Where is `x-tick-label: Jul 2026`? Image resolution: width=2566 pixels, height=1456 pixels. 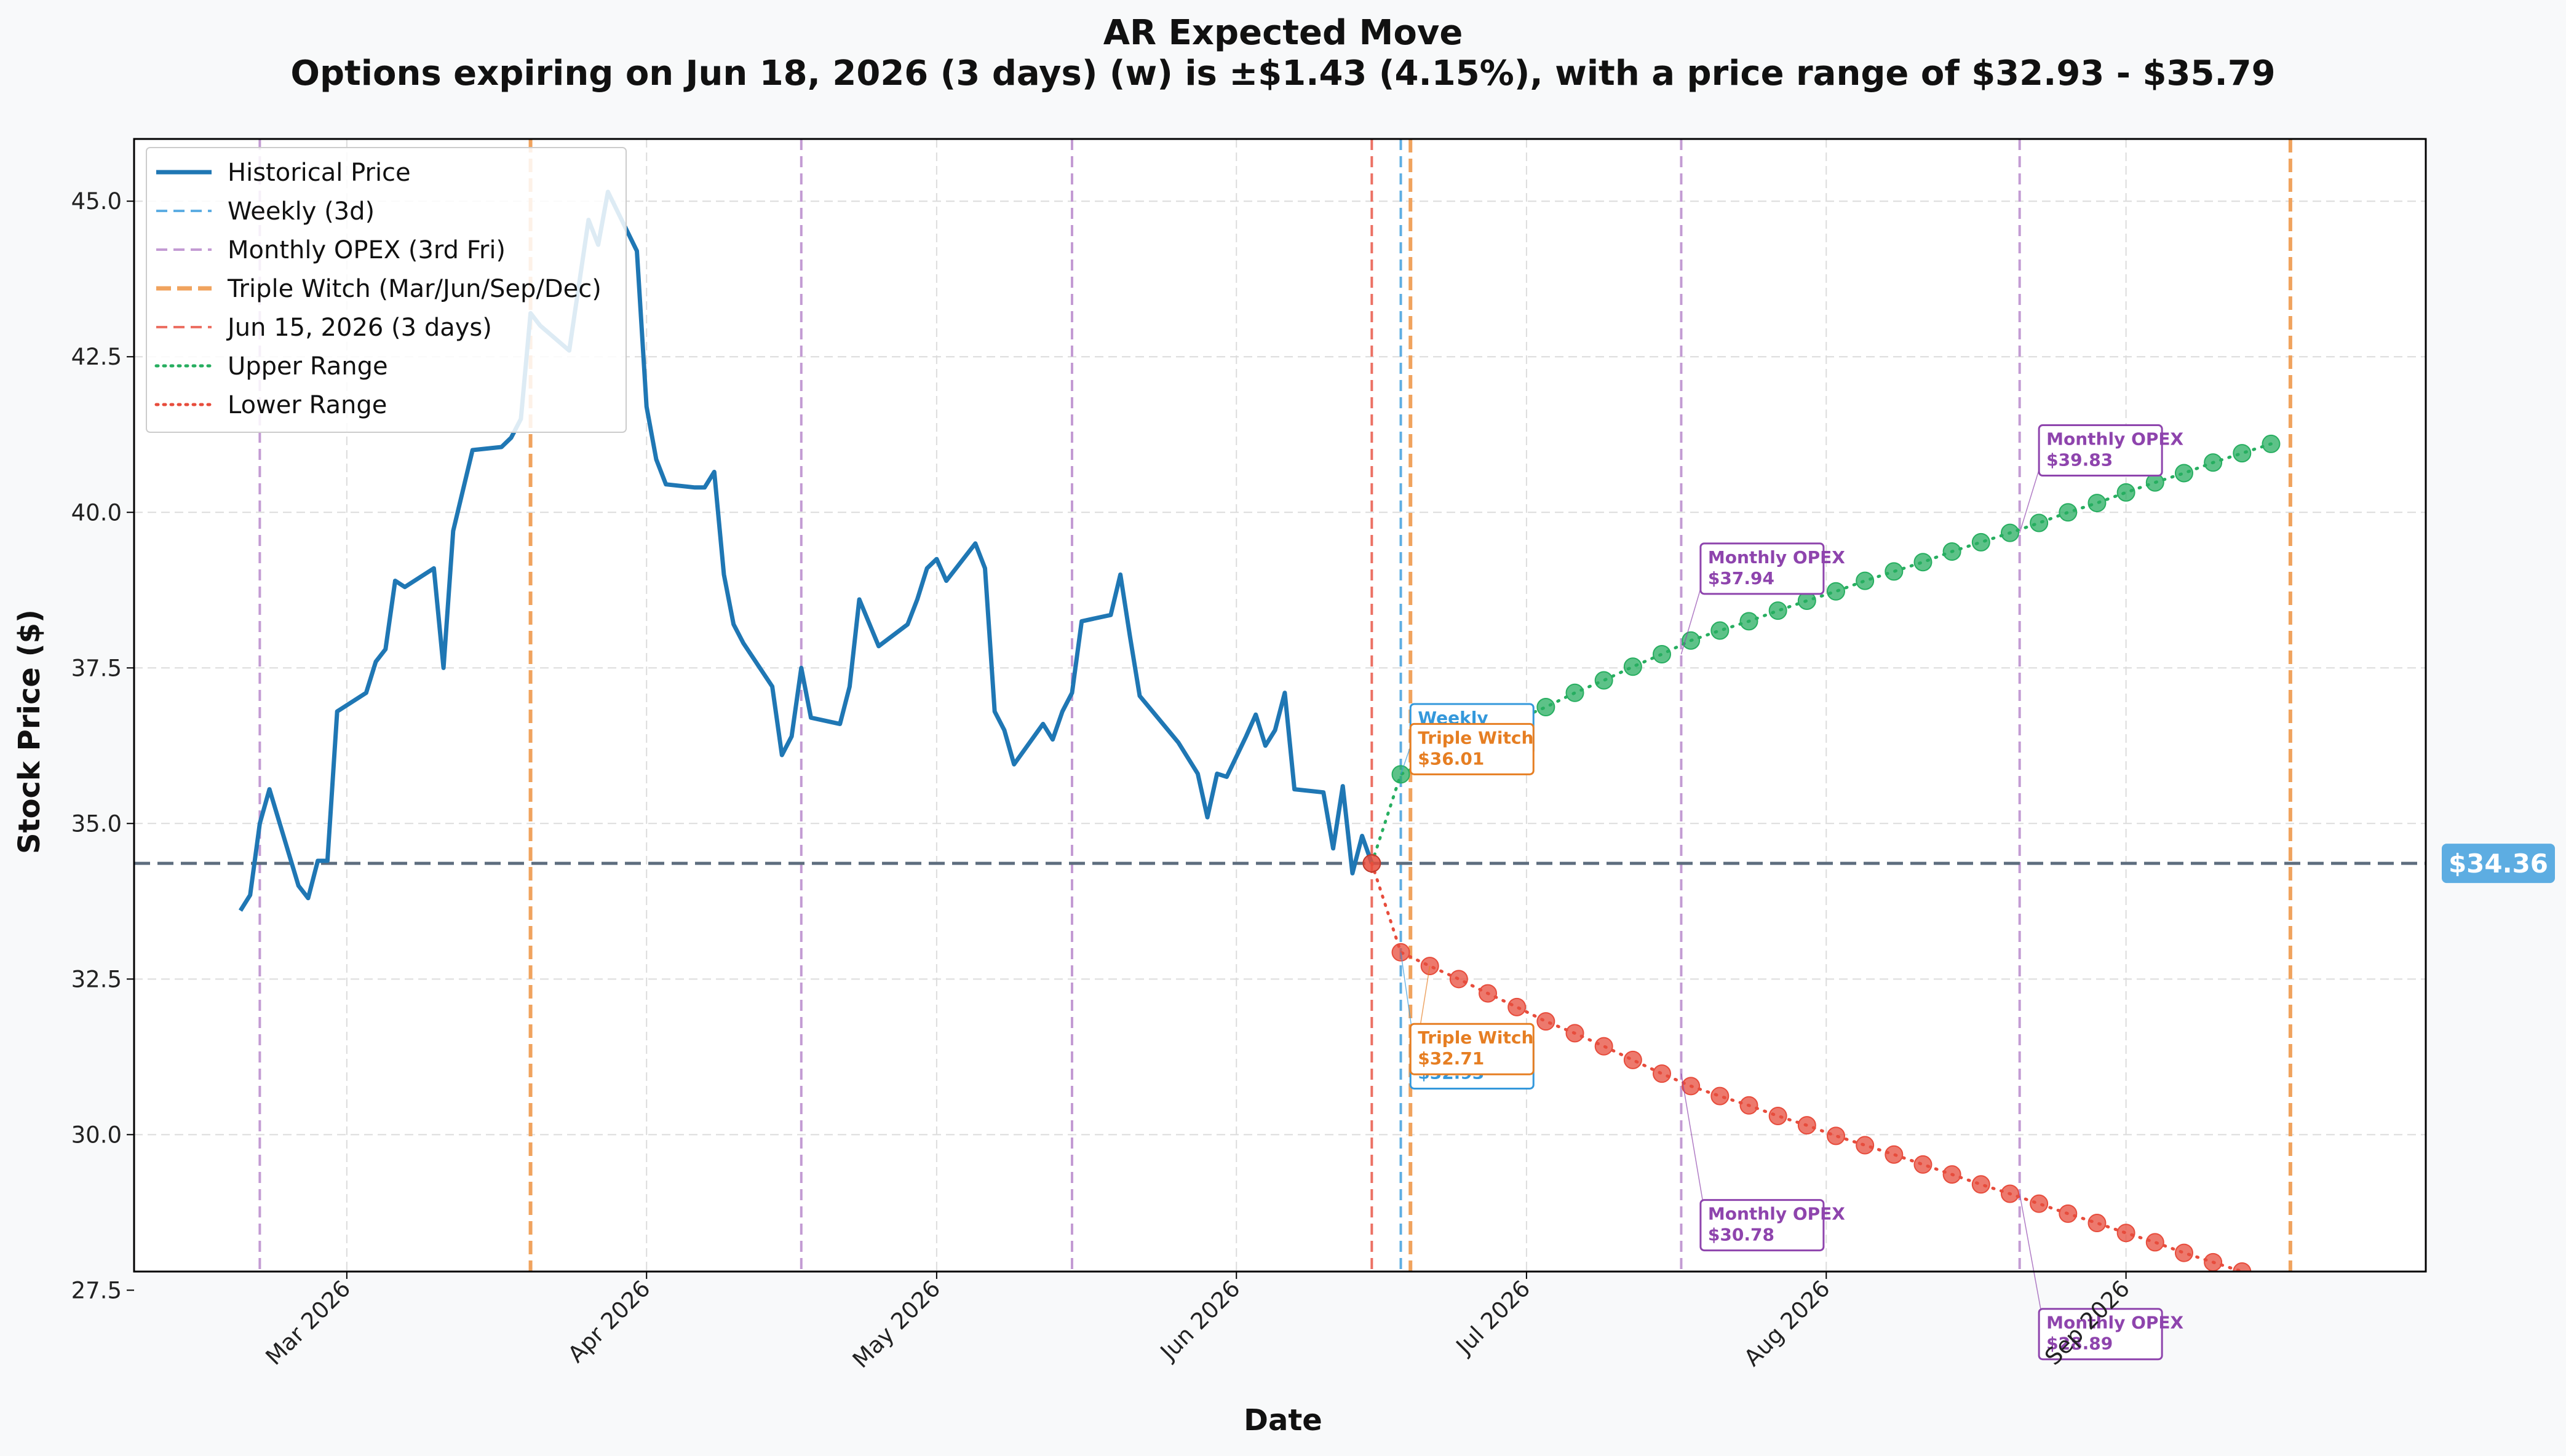 x-tick-label: Jul 2026 is located at coordinates (1492, 1318).